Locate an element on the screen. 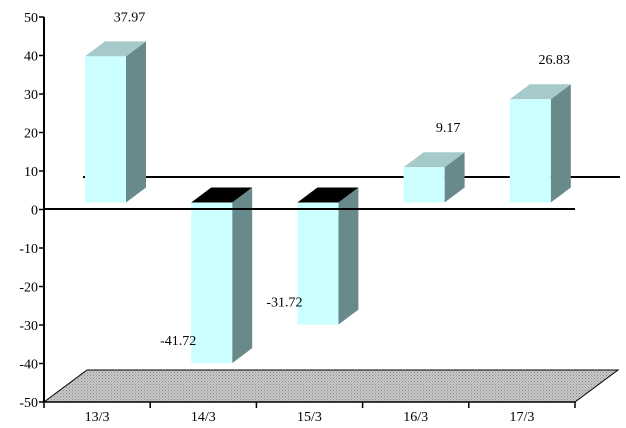 The height and width of the screenshot is (428, 626). y-tick-label: -20 is located at coordinates (28, 288).